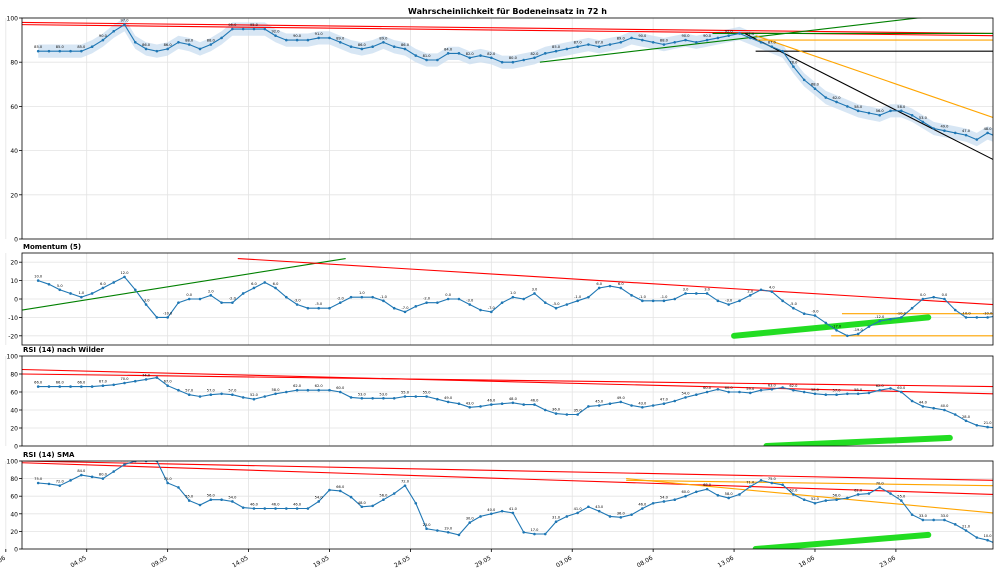 The image size is (1000, 573). Describe the element at coordinates (60, 482) in the screenshot. I see `data-label: 72.0` at that location.